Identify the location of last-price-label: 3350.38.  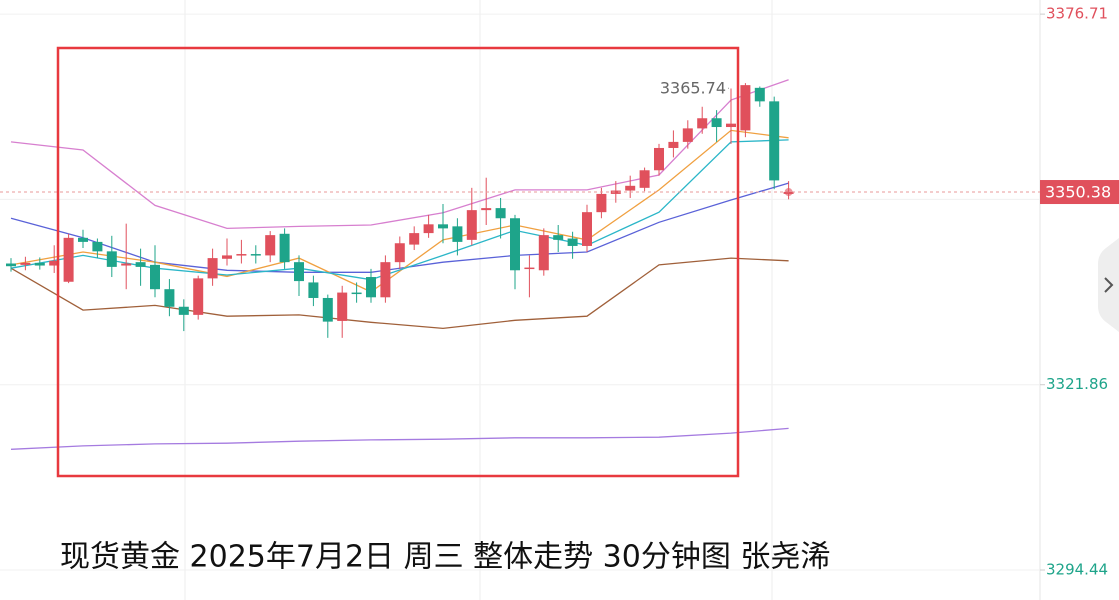
(1078, 192).